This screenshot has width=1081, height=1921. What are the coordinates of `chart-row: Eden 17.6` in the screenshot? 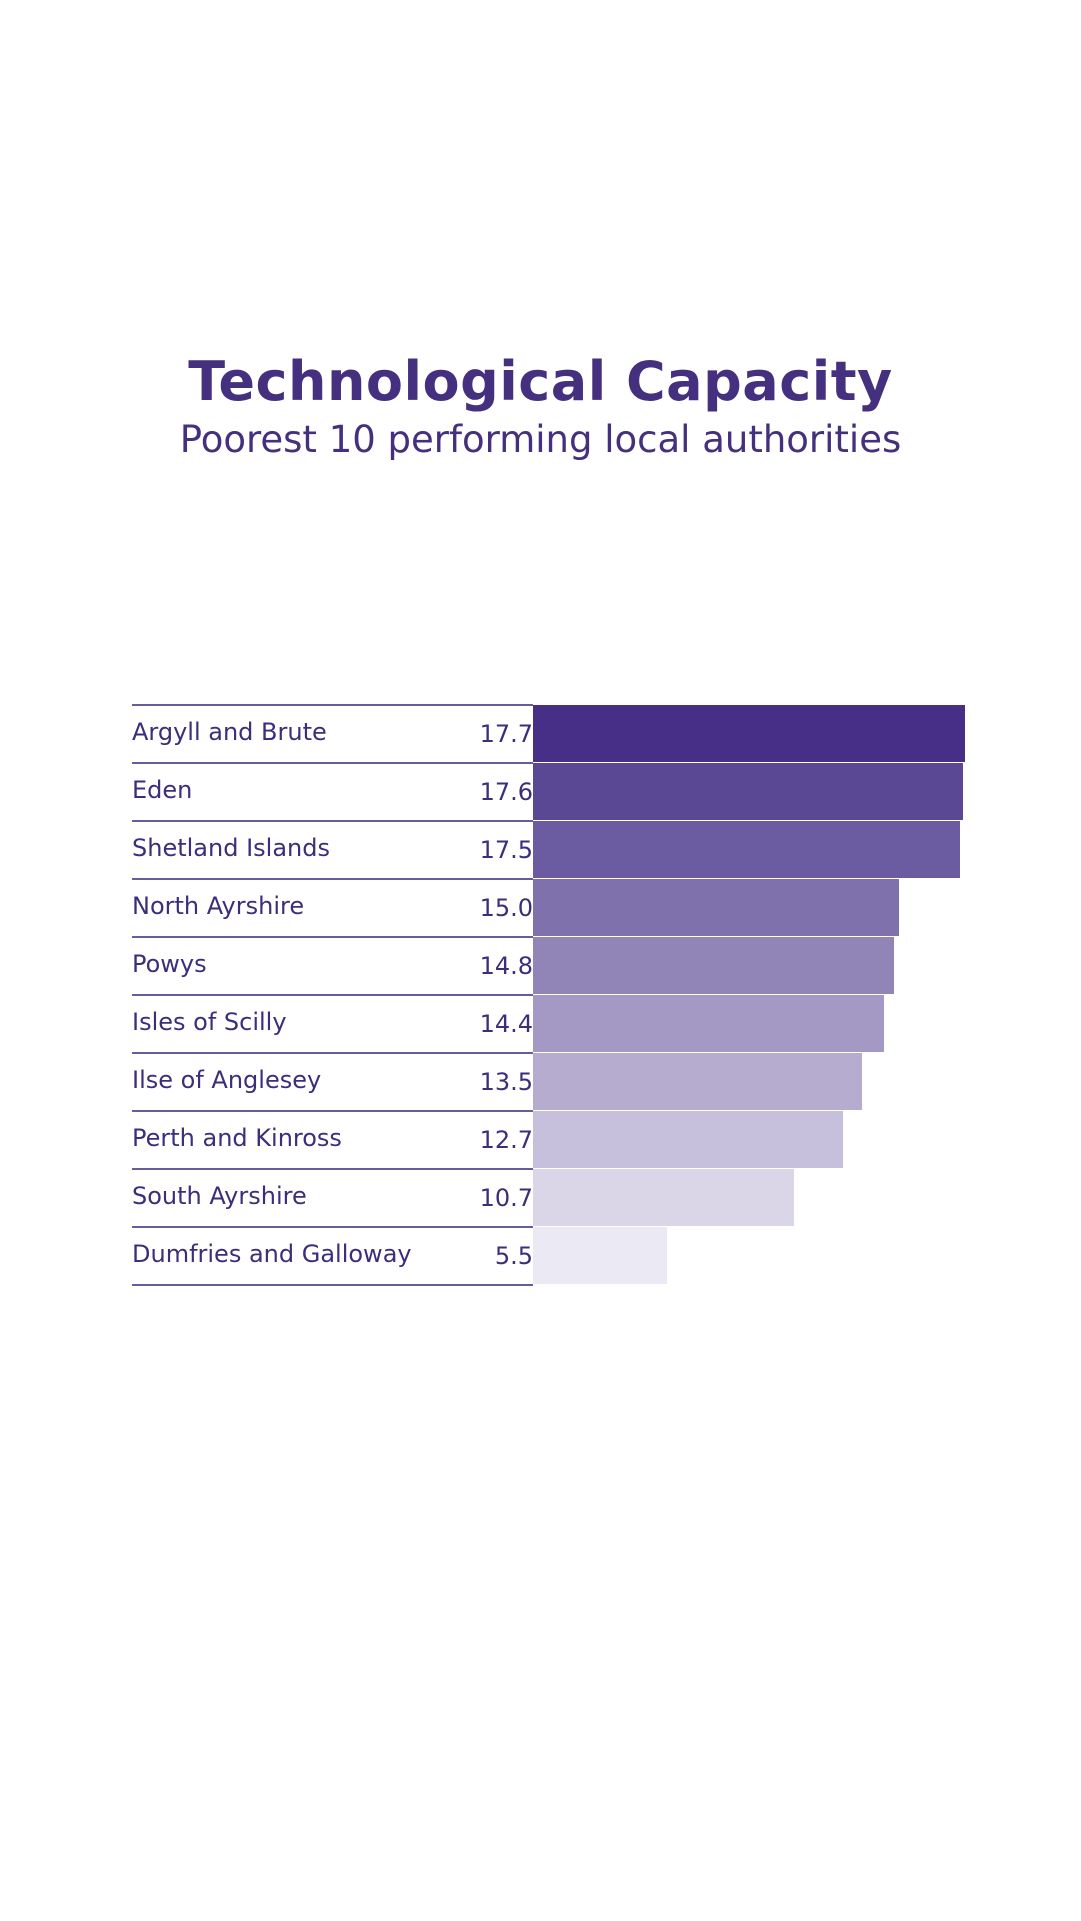 It's located at (557, 791).